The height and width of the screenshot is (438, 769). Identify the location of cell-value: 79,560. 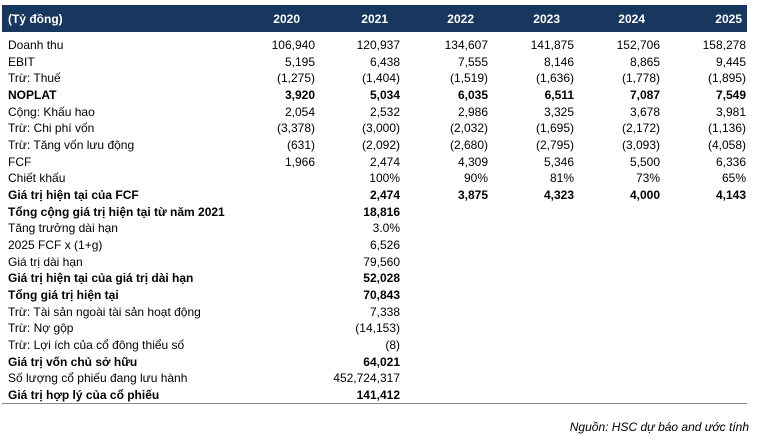
(381, 261).